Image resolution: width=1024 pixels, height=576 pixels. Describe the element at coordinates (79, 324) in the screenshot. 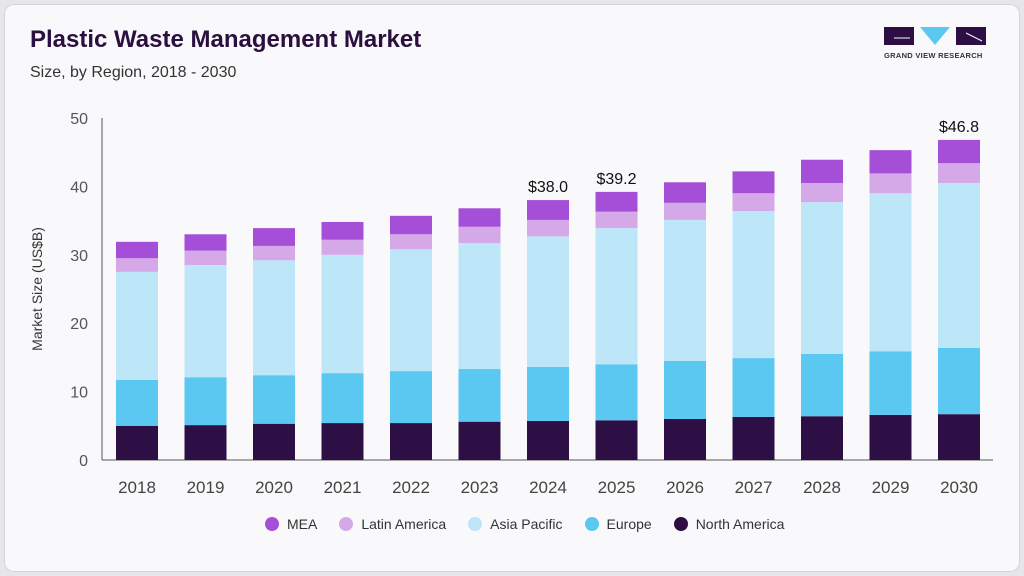

I see `y-tick-label: 20` at that location.